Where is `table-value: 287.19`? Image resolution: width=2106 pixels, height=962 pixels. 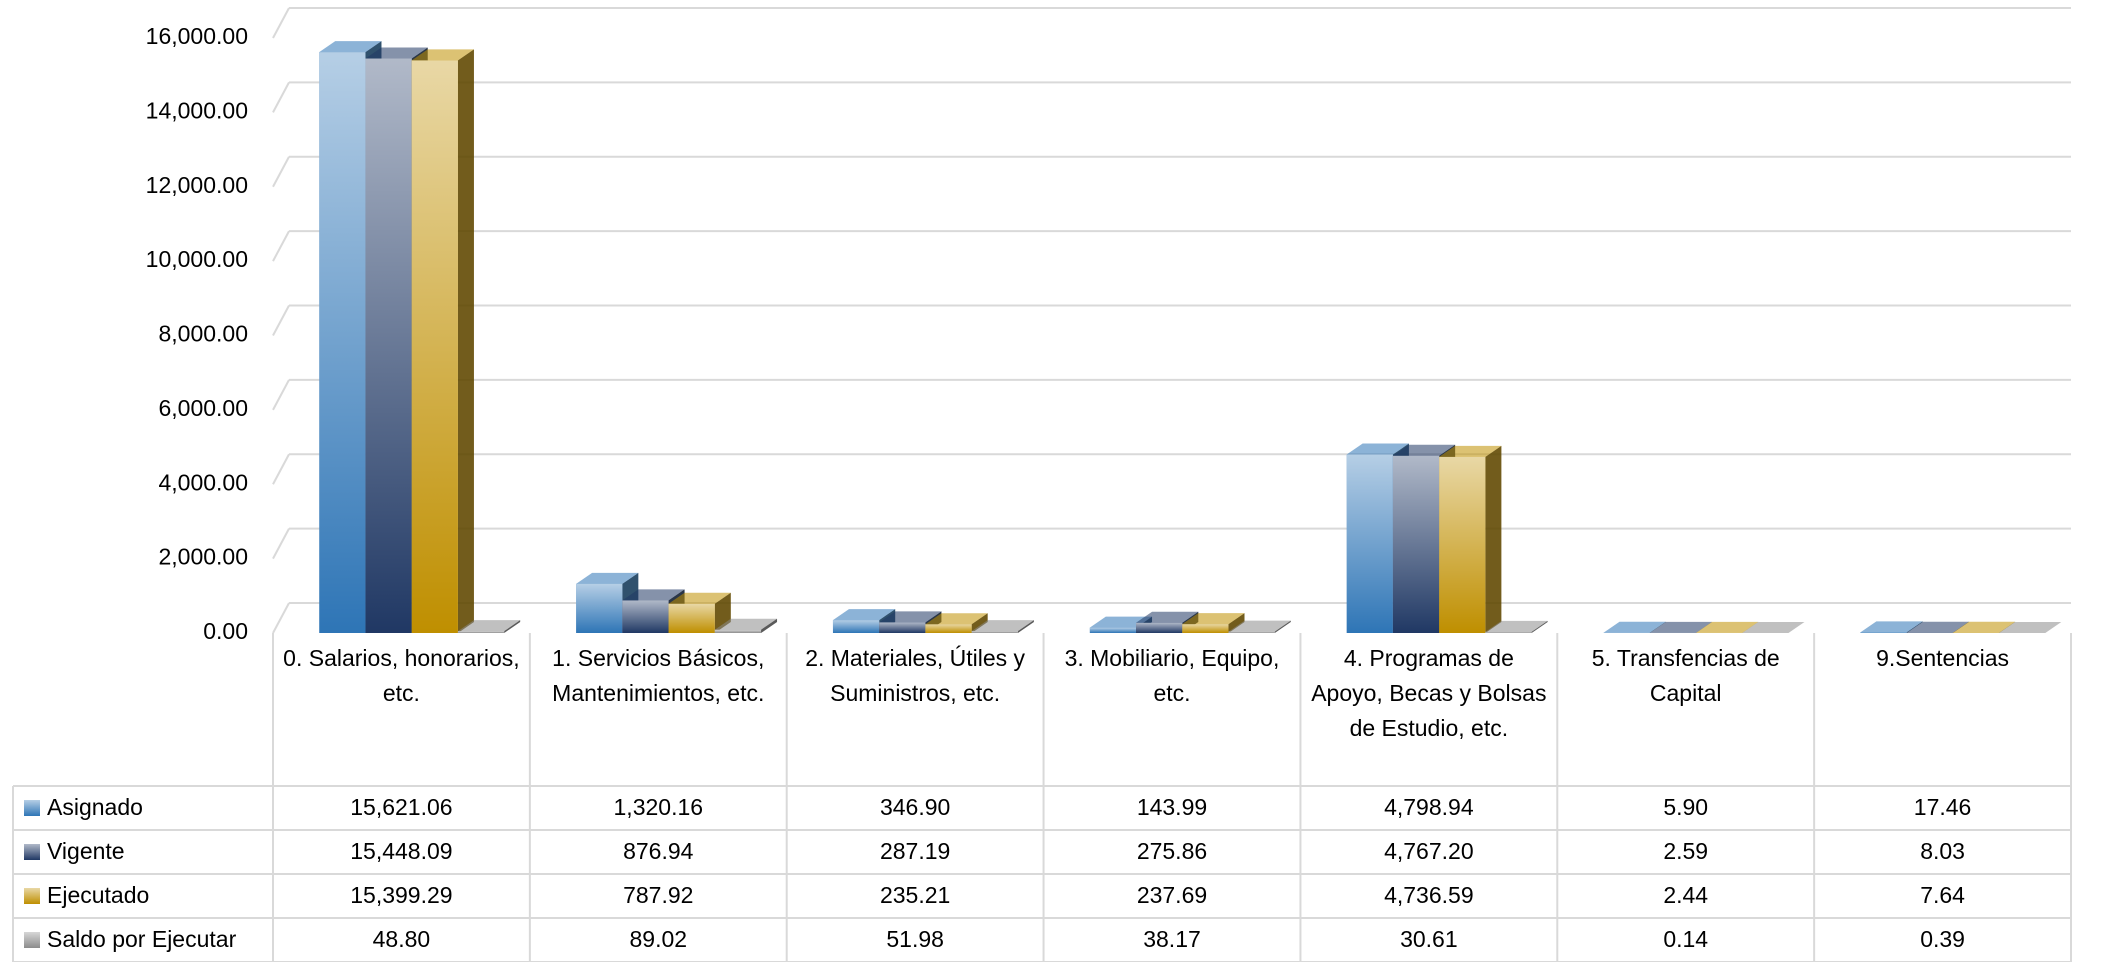 table-value: 287.19 is located at coordinates (915, 851).